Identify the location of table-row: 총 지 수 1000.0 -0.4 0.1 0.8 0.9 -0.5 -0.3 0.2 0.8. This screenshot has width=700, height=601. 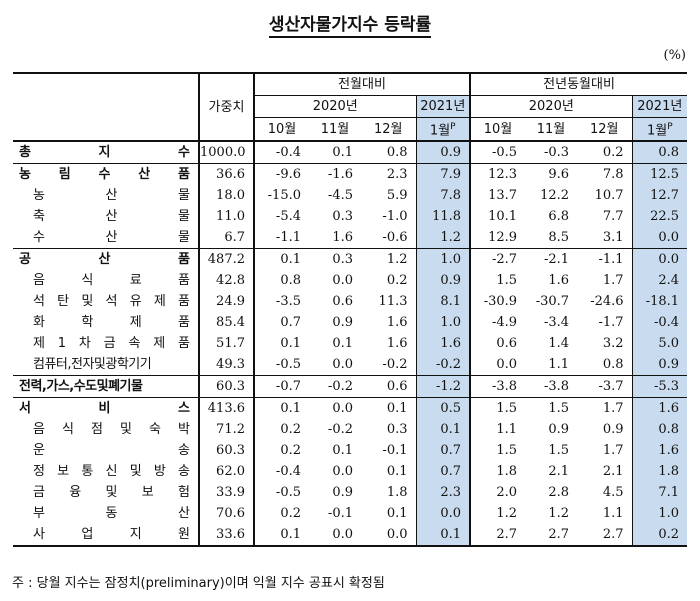
(350, 152).